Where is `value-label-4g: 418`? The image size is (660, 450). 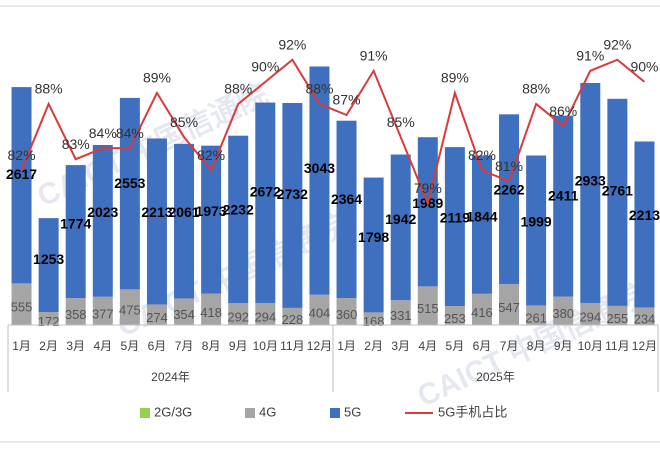
value-label-4g: 418 is located at coordinates (211, 312).